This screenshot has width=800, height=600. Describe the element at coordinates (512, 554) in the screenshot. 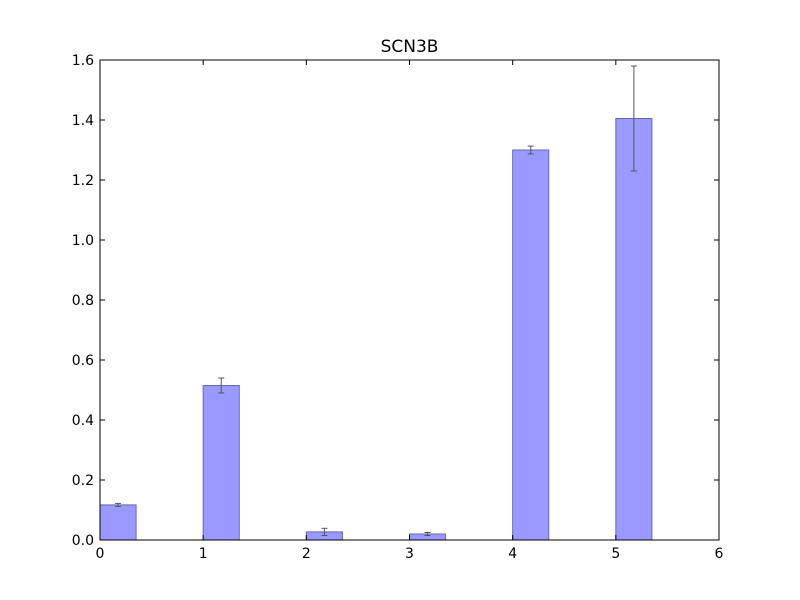

I see `x-tick-label: 4` at that location.